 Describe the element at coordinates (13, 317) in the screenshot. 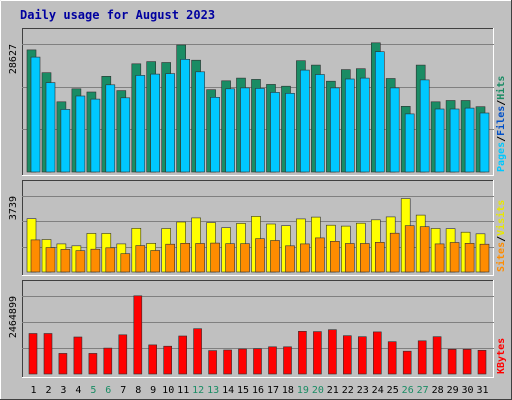

I see `y-axis-max-label: 2464899` at that location.